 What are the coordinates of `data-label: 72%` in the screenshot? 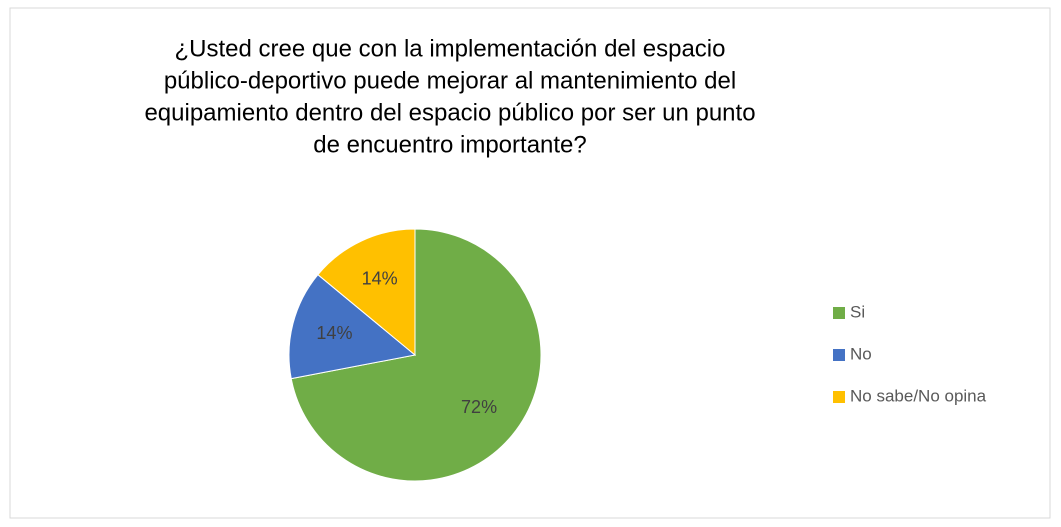 It's located at (479, 407).